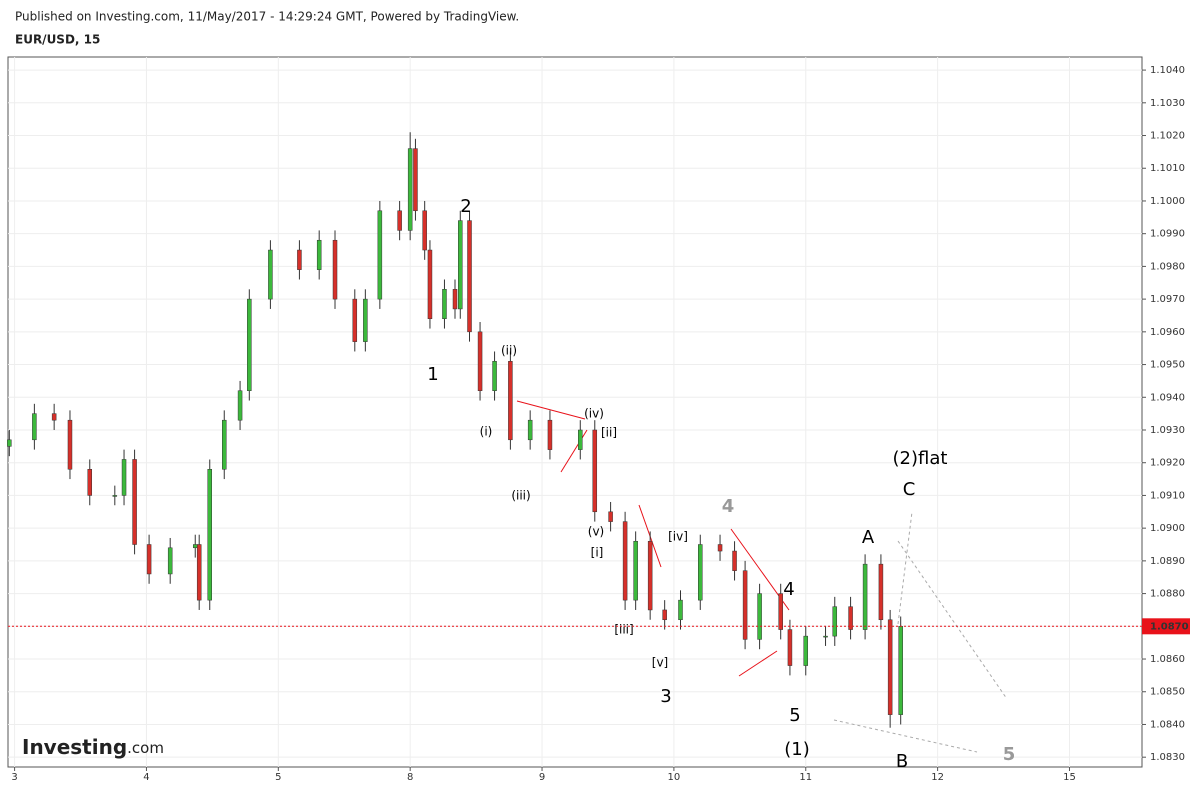 The width and height of the screenshot is (1196, 789). I want to click on wave-label: 1, so click(432, 374).